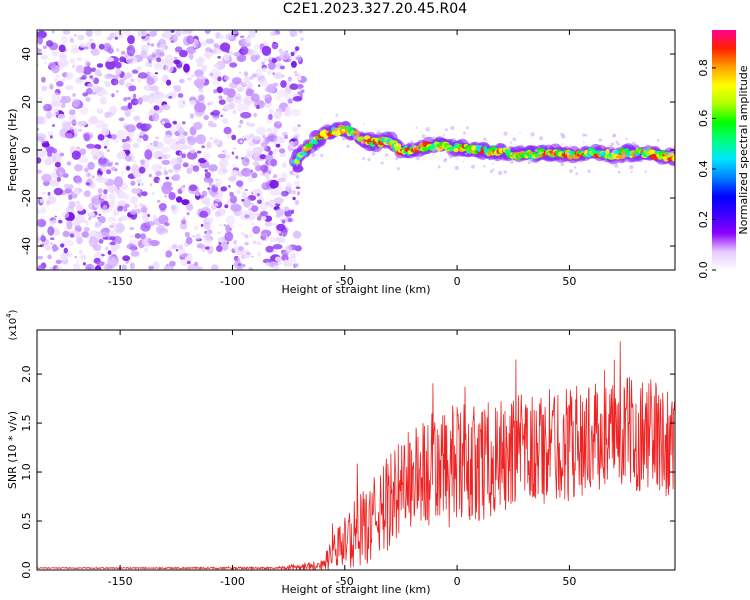 Image resolution: width=750 pixels, height=600 pixels. What do you see at coordinates (457, 581) in the screenshot?
I see `x-tick-label: 0` at bounding box center [457, 581].